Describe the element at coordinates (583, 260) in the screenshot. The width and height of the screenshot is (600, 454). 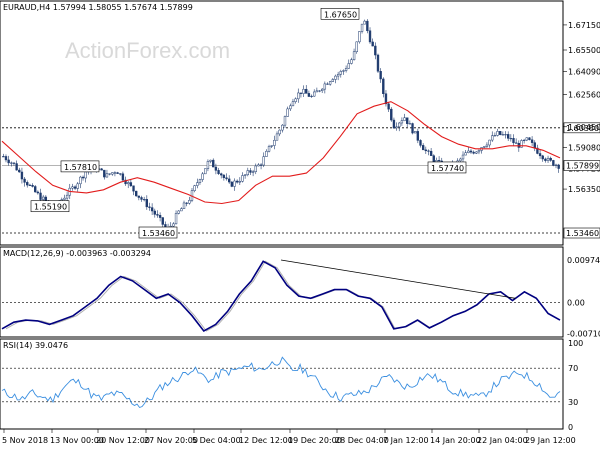
I see `macd-tick-label: 0.009747` at that location.